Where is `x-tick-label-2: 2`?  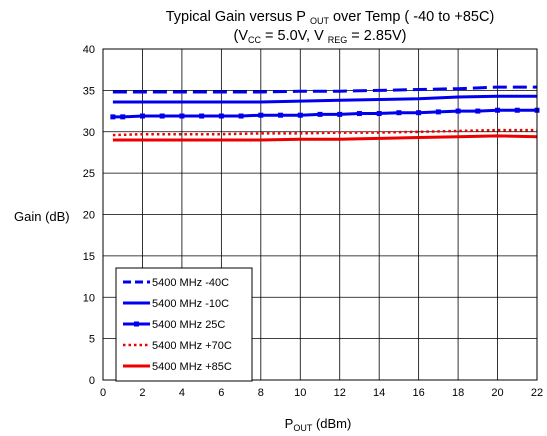
x-tick-label-2: 2 is located at coordinates (142, 393).